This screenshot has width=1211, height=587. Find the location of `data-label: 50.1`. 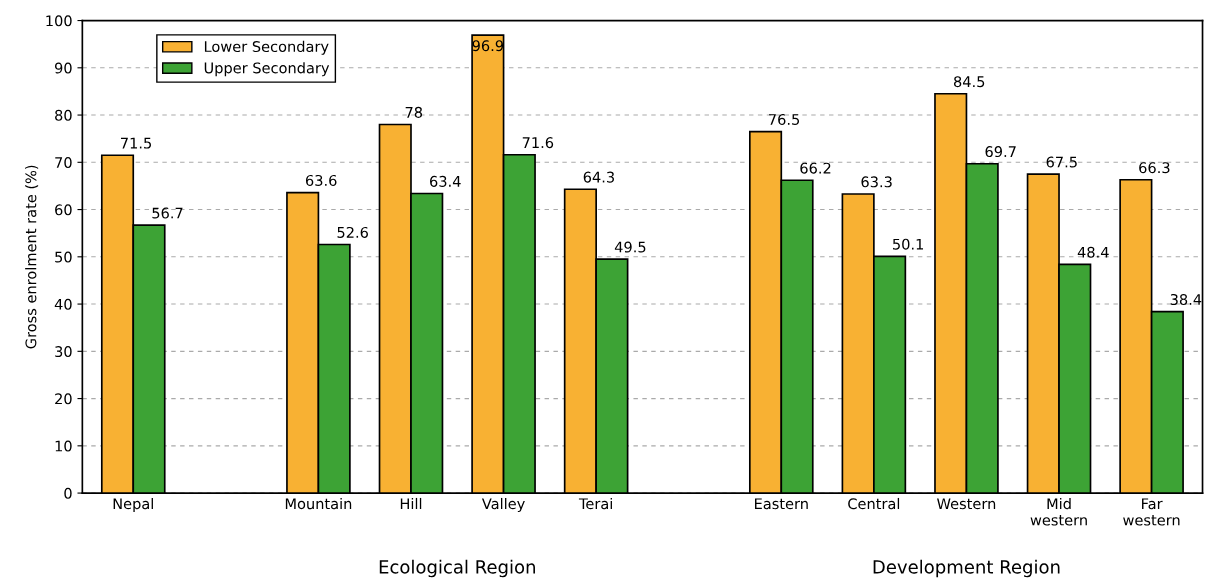

data-label: 50.1 is located at coordinates (908, 244).